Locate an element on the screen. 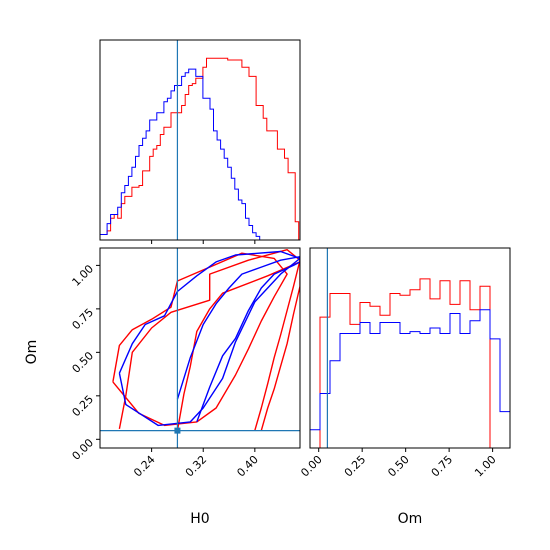 The image size is (550, 550). om-y-tick-label-1: 0.25 is located at coordinates (83, 406).